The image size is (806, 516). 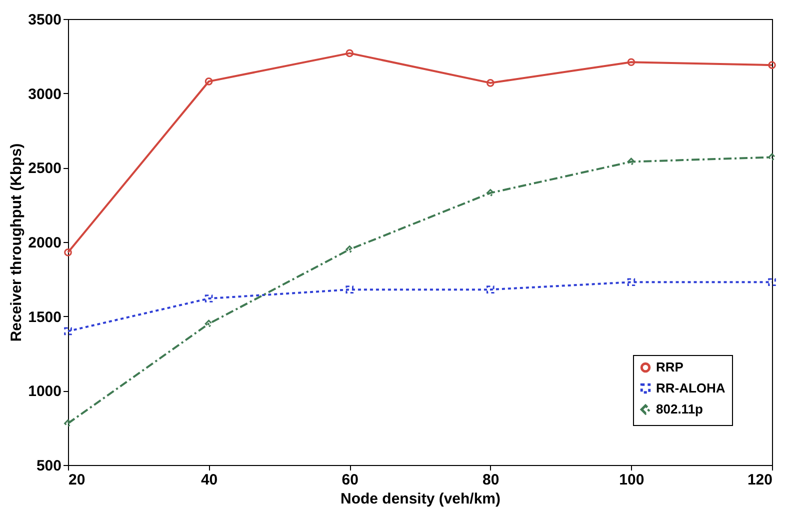 I want to click on y-tick-label: 2500, so click(x=45, y=169).